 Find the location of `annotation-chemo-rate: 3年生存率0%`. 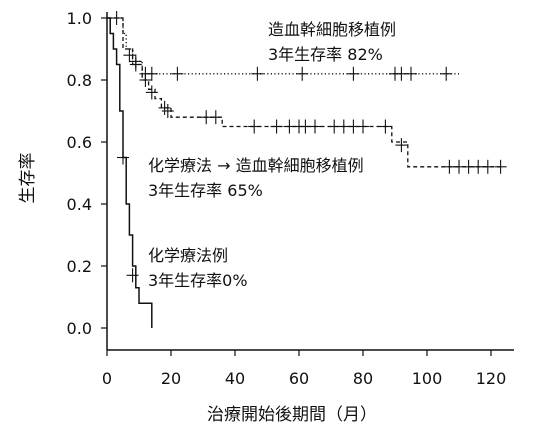

annotation-chemo-rate: 3年生存率0% is located at coordinates (198, 280).